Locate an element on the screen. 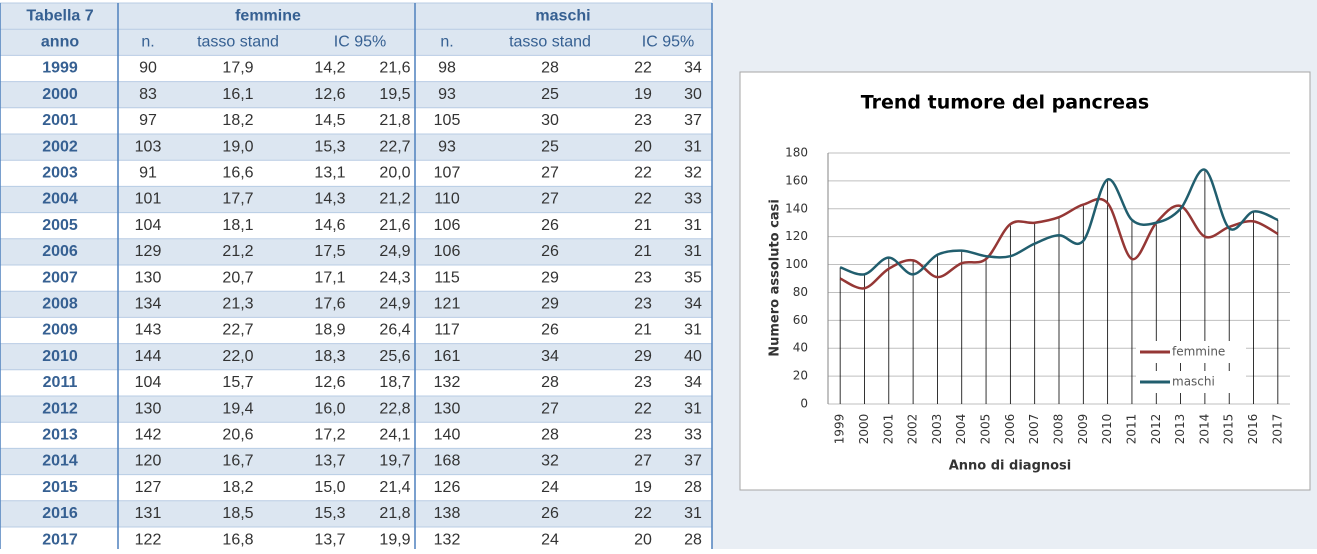 The width and height of the screenshot is (1317, 554). year-cell: 2016 is located at coordinates (60, 513).